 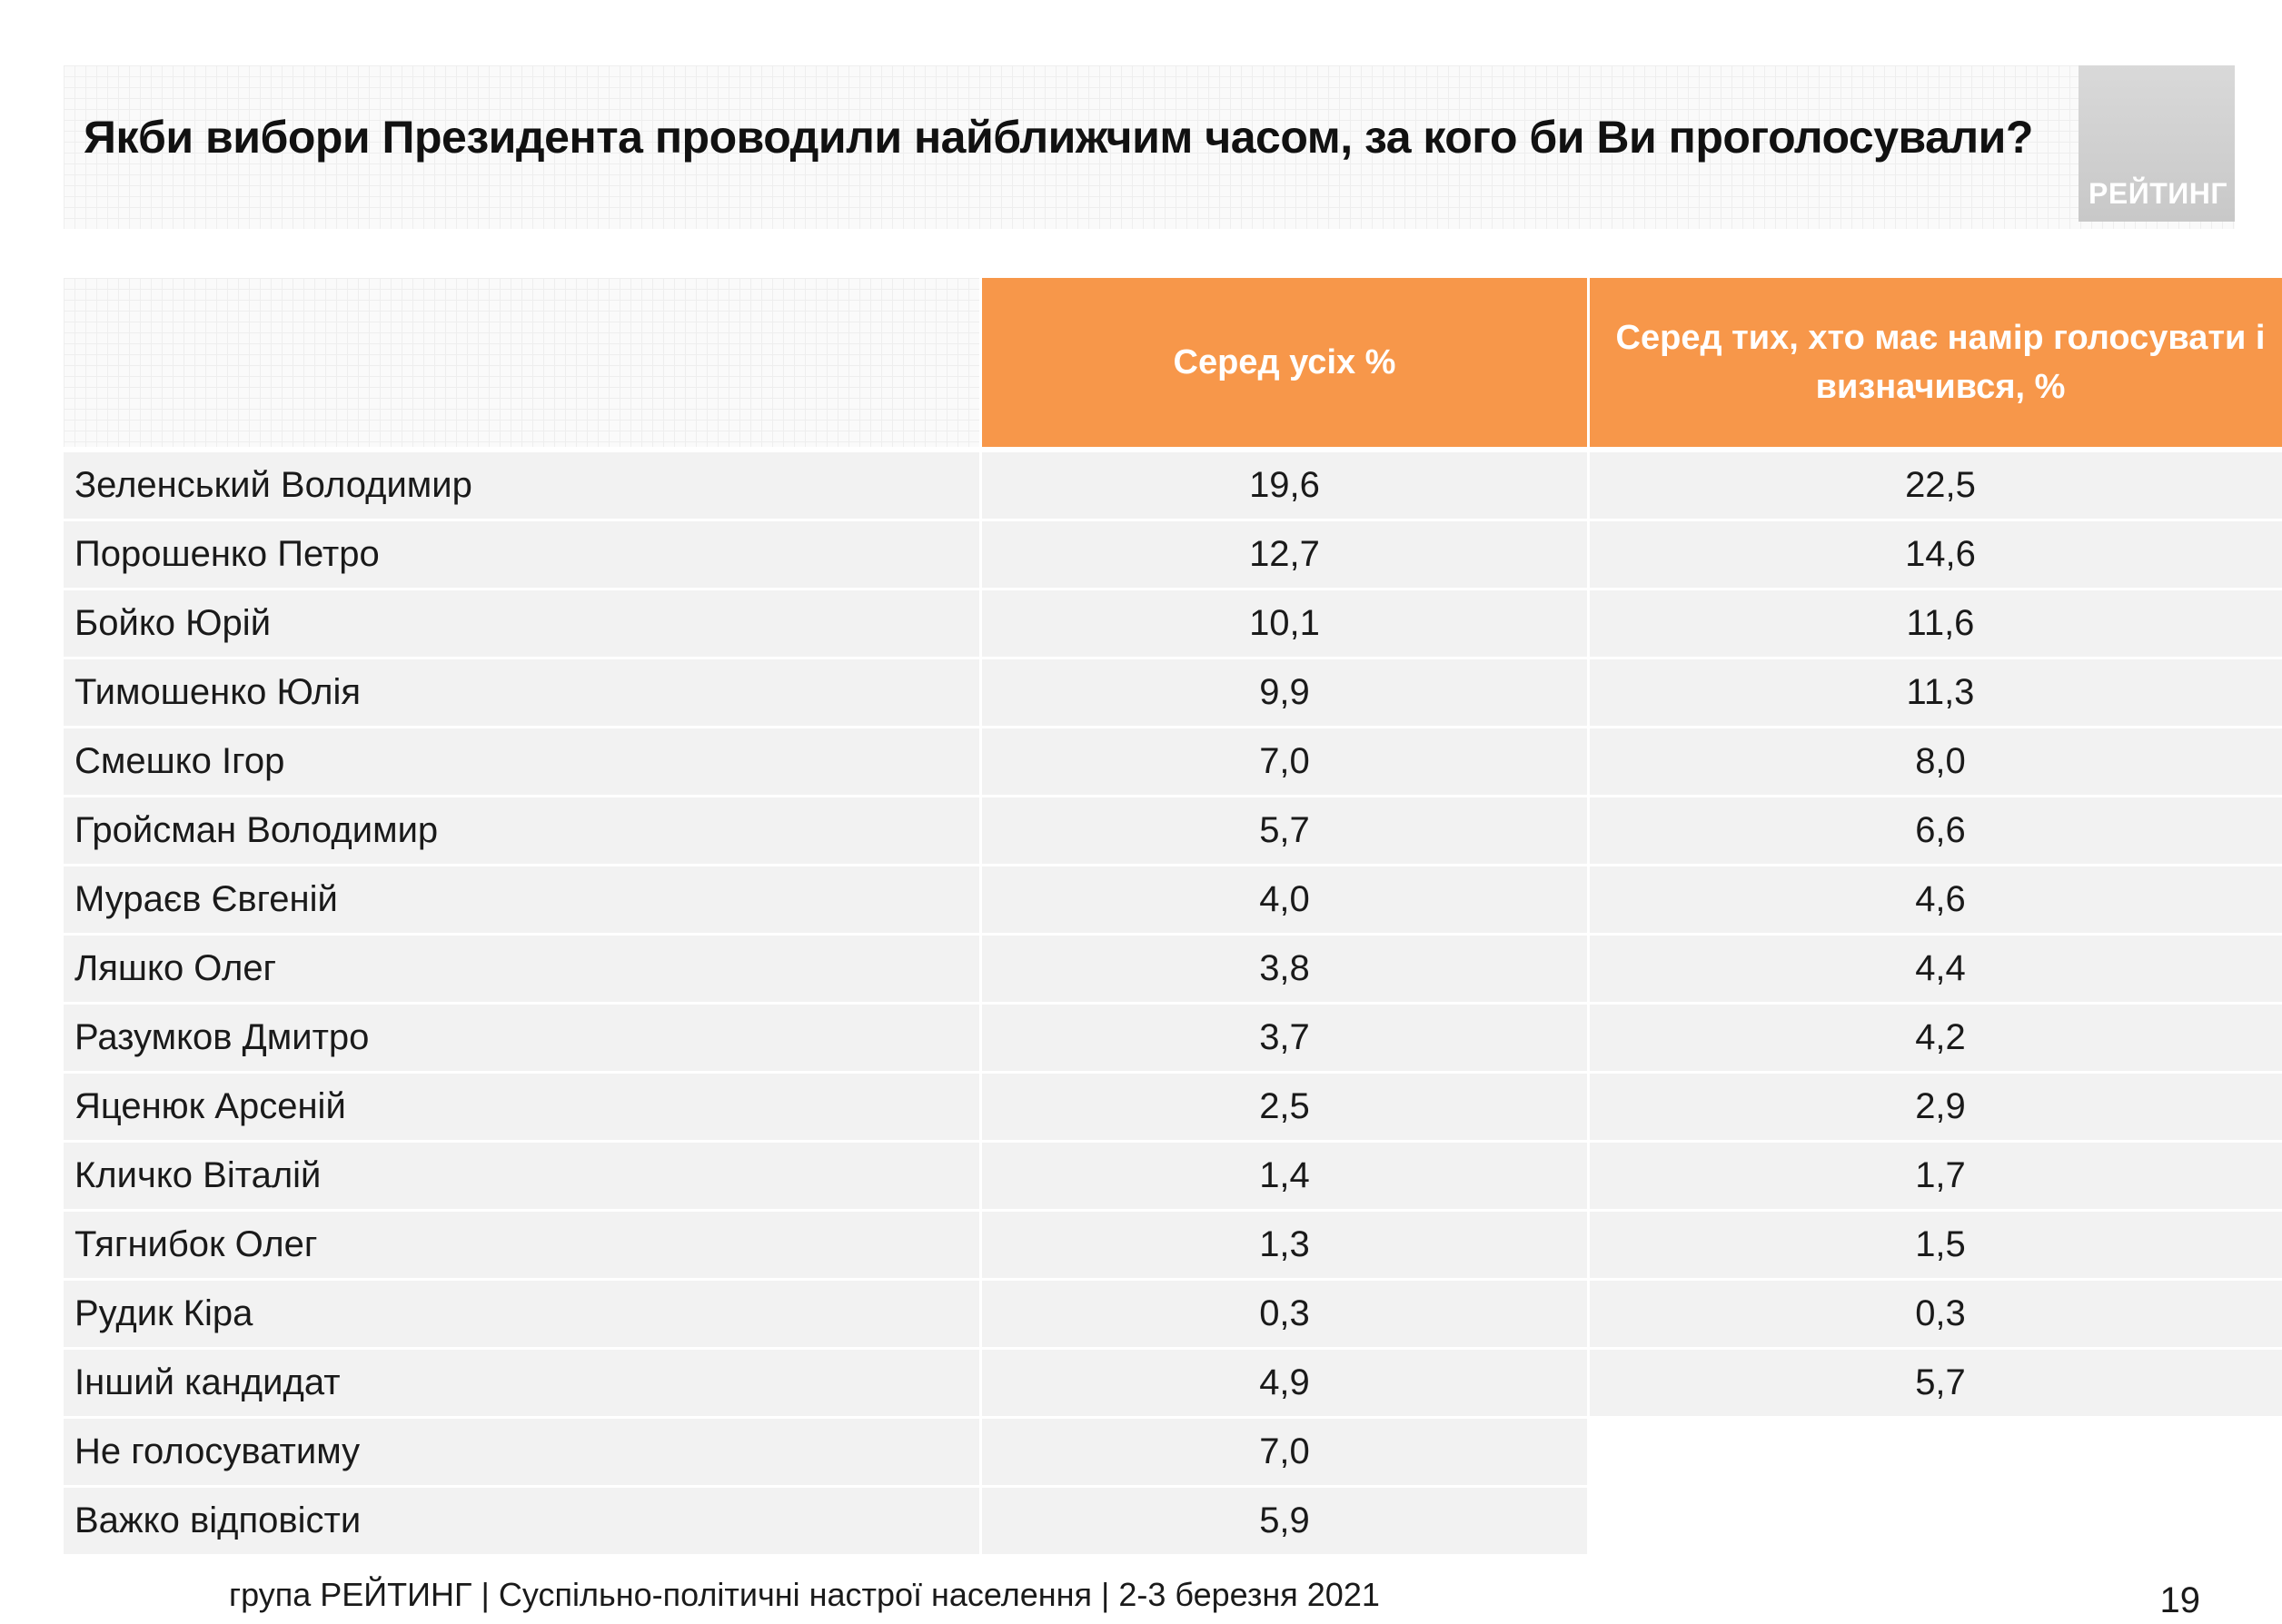 What do you see at coordinates (521, 485) in the screenshot?
I see `candidate-name: Зеленський Володимир` at bounding box center [521, 485].